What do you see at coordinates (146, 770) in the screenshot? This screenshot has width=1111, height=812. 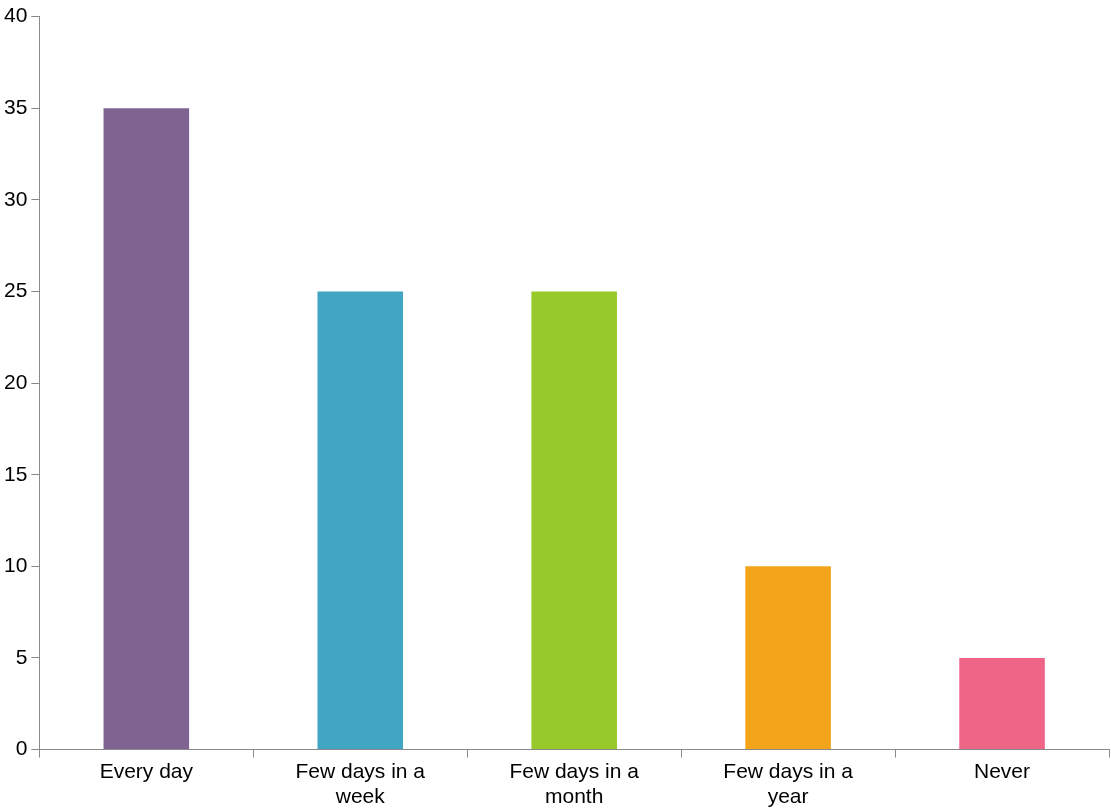 I see `x-tick-label: Every day` at bounding box center [146, 770].